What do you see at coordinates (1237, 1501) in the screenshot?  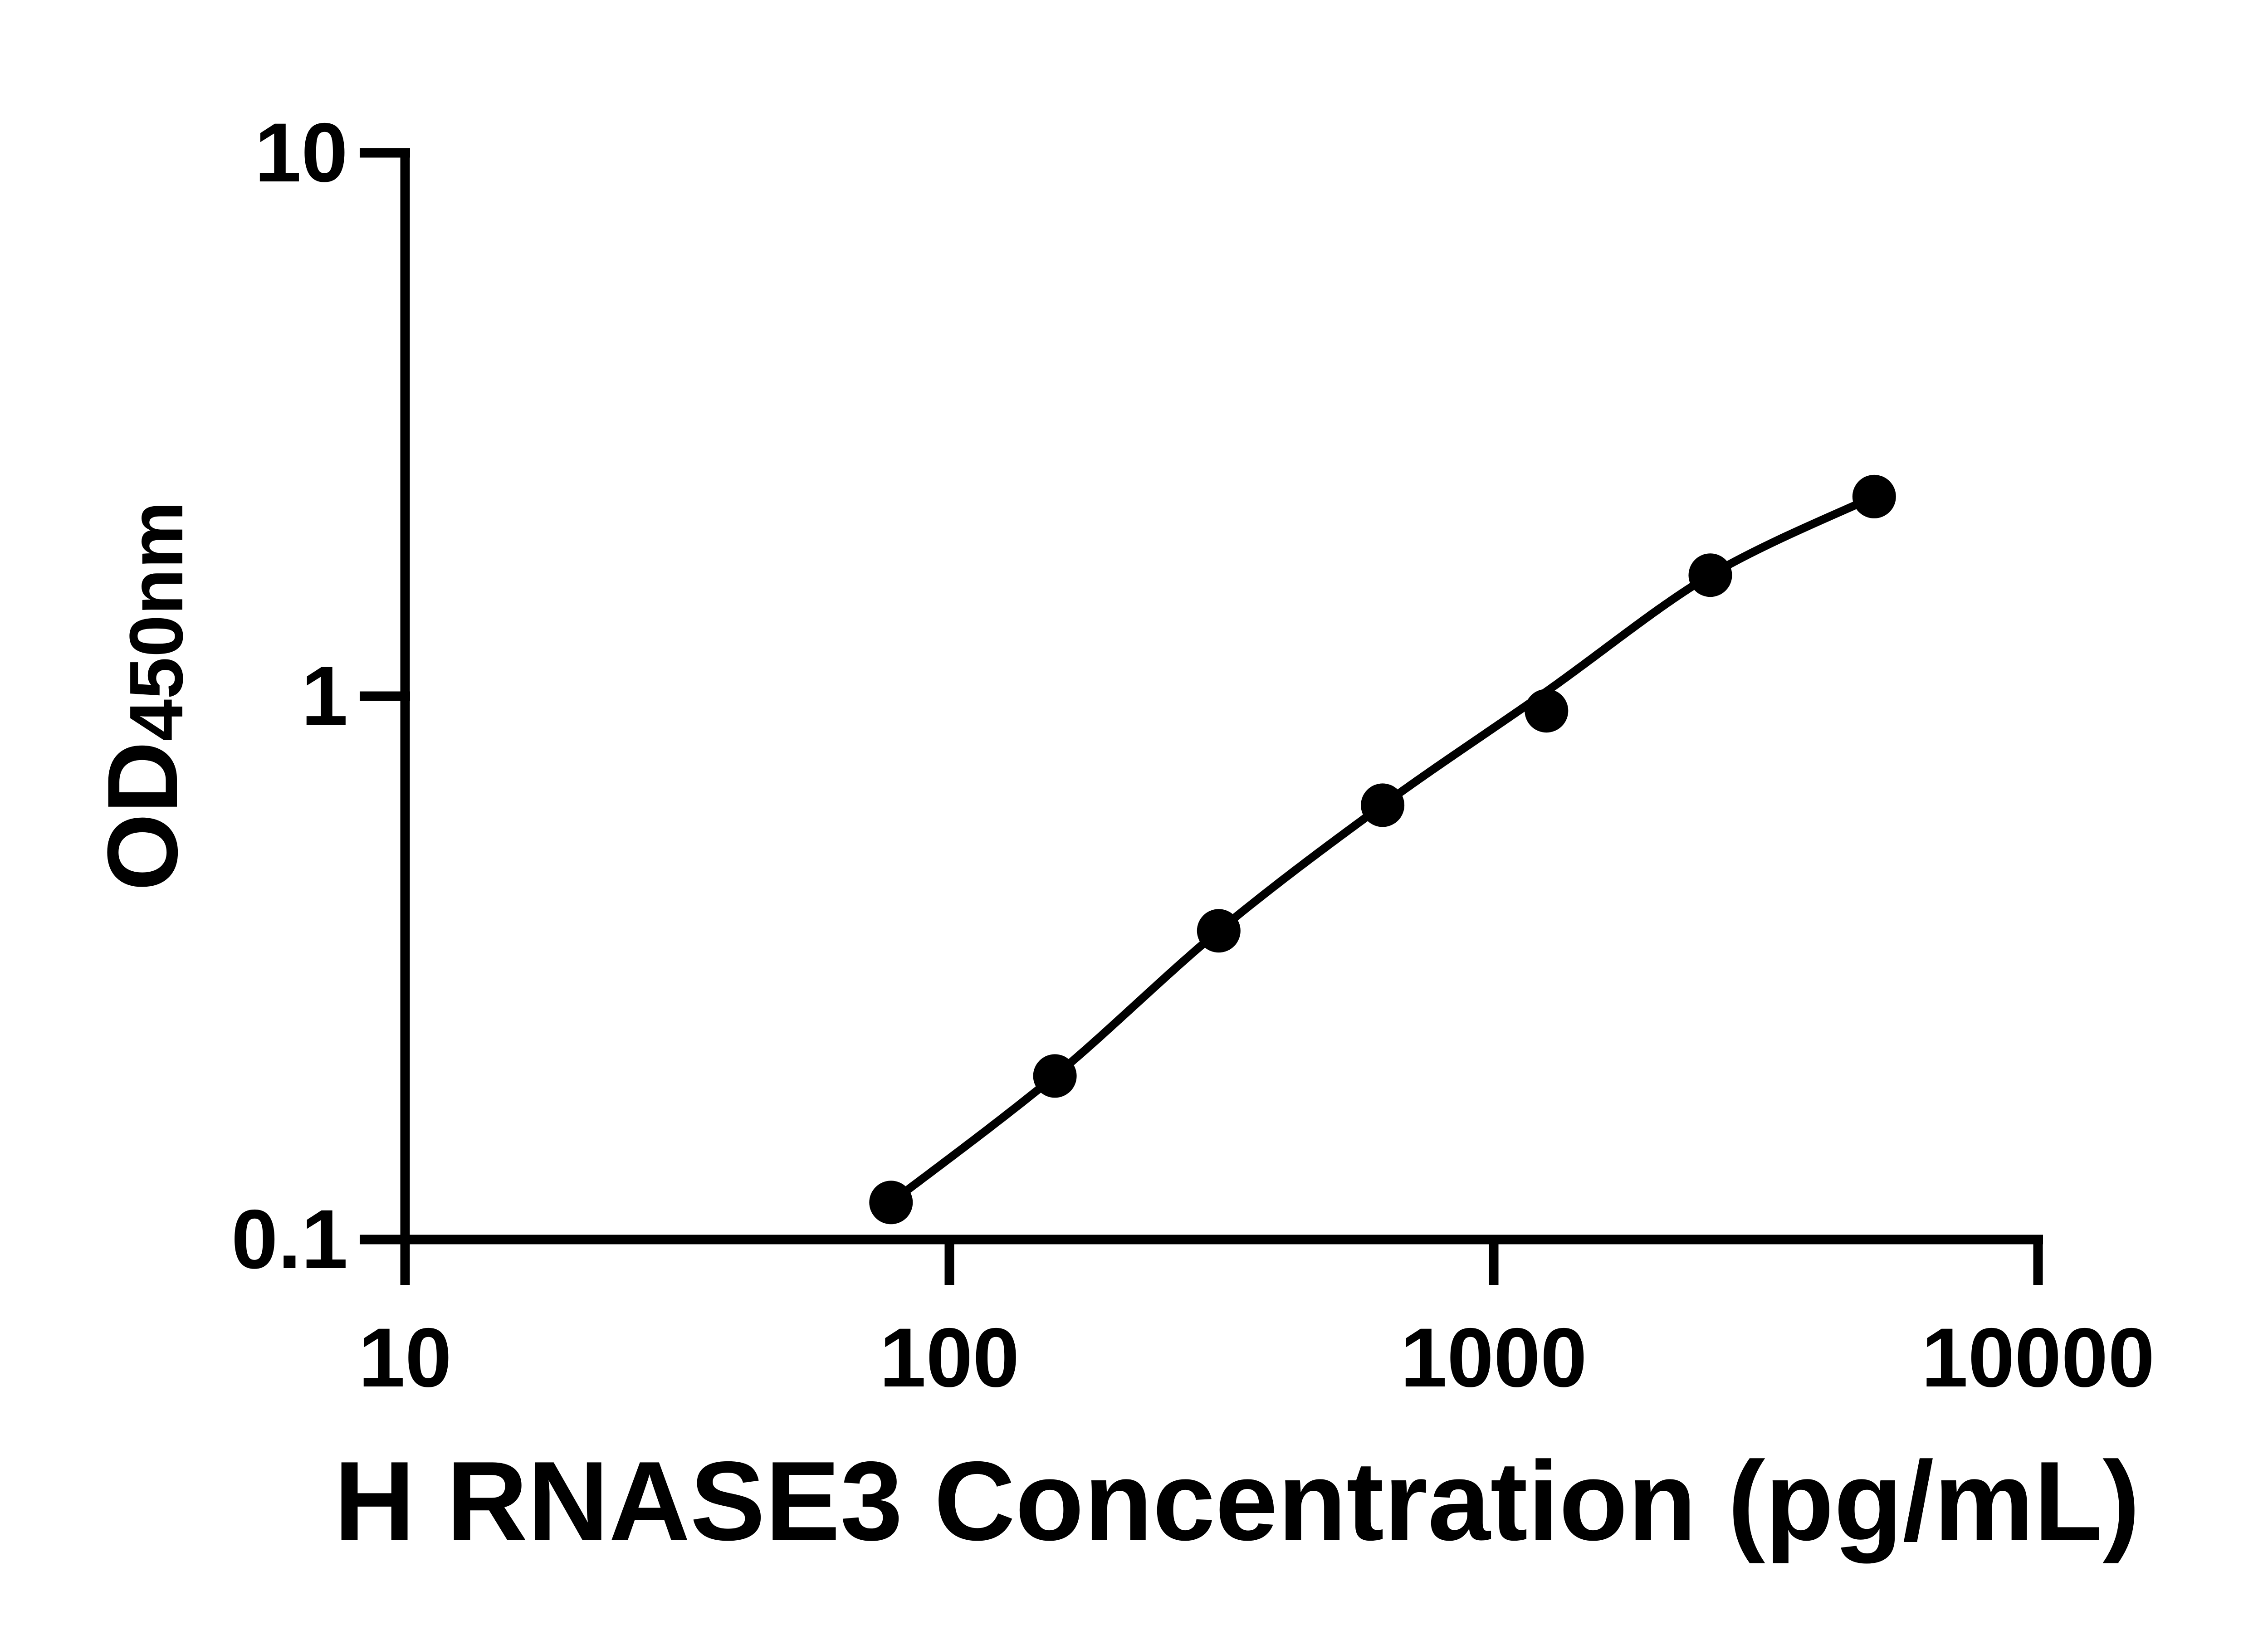 I see `x-axis-title: H RNASE3 Concentration (pg/mL)` at bounding box center [1237, 1501].